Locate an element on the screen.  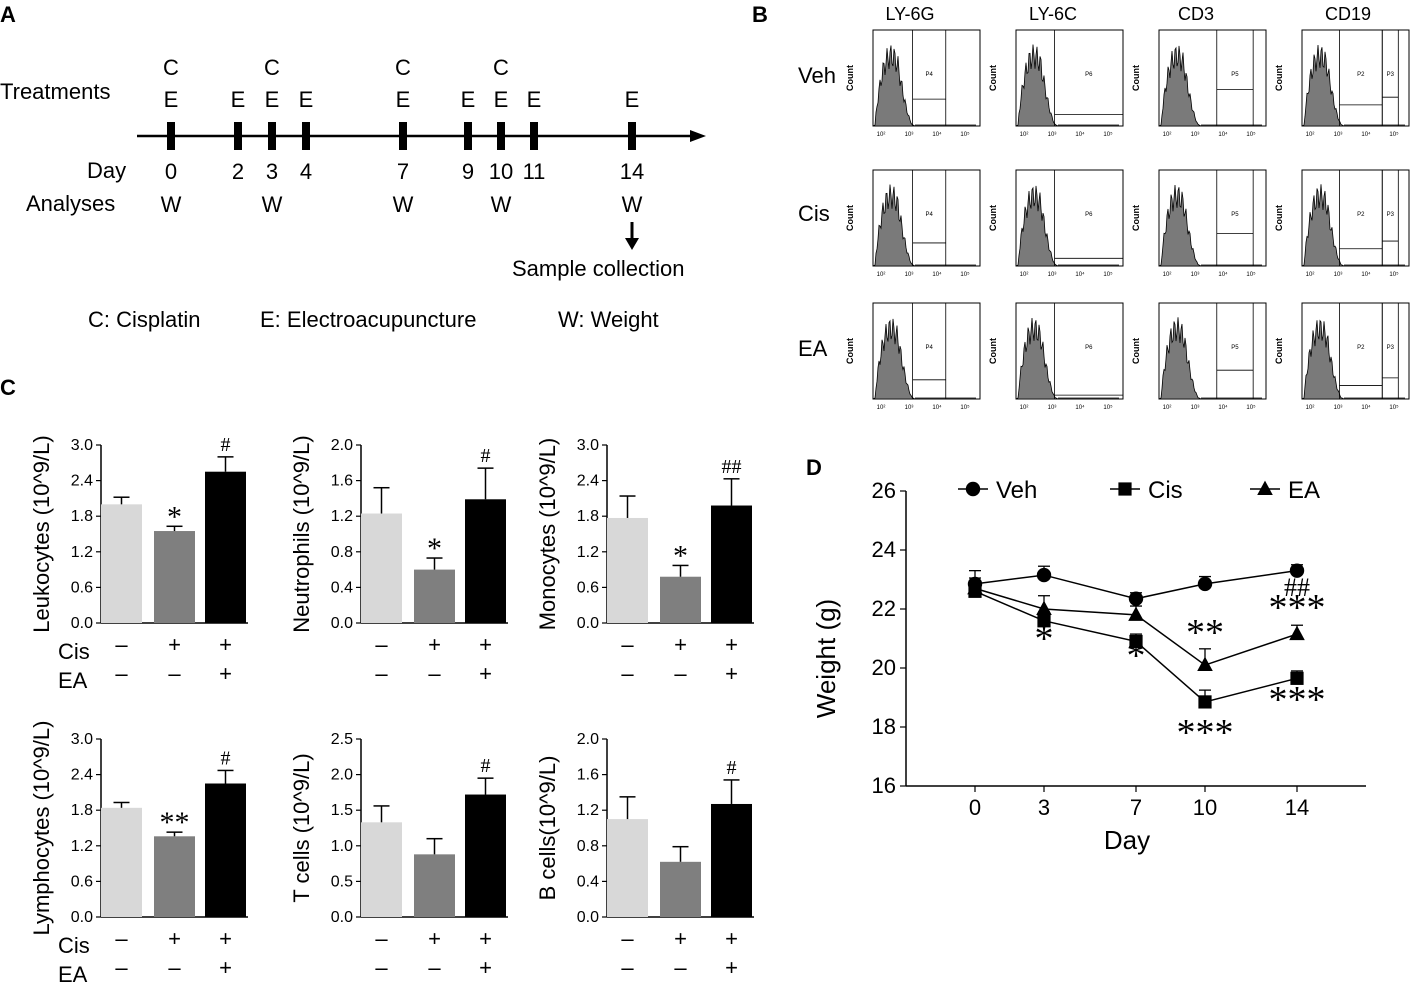
marker-square is located at coordinates (1125, 489).